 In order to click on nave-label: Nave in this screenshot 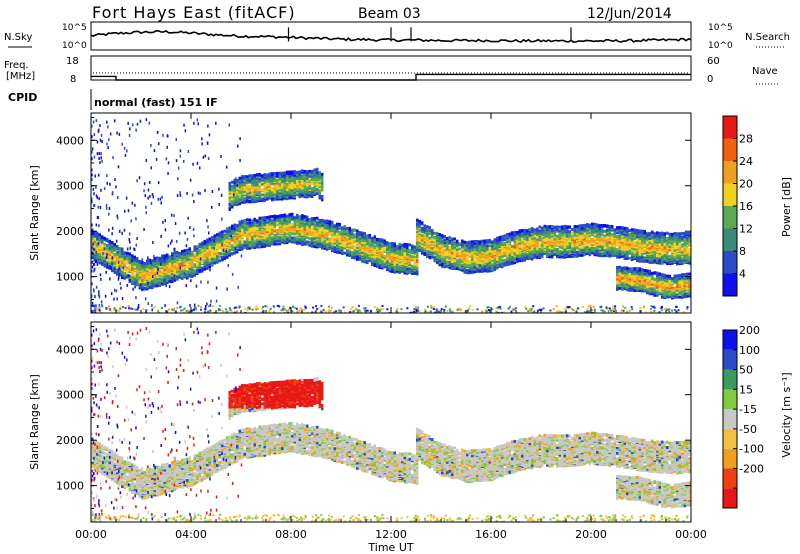, I will do `click(765, 71)`.